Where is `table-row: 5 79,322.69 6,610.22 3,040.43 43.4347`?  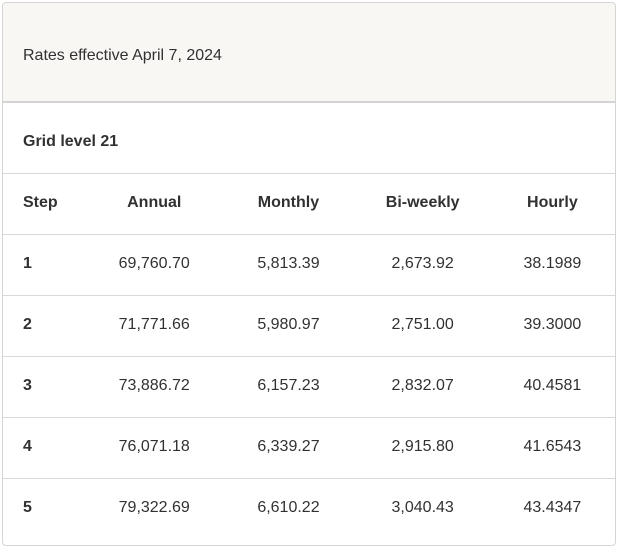 table-row: 5 79,322.69 6,610.22 3,040.43 43.4347 is located at coordinates (309, 512).